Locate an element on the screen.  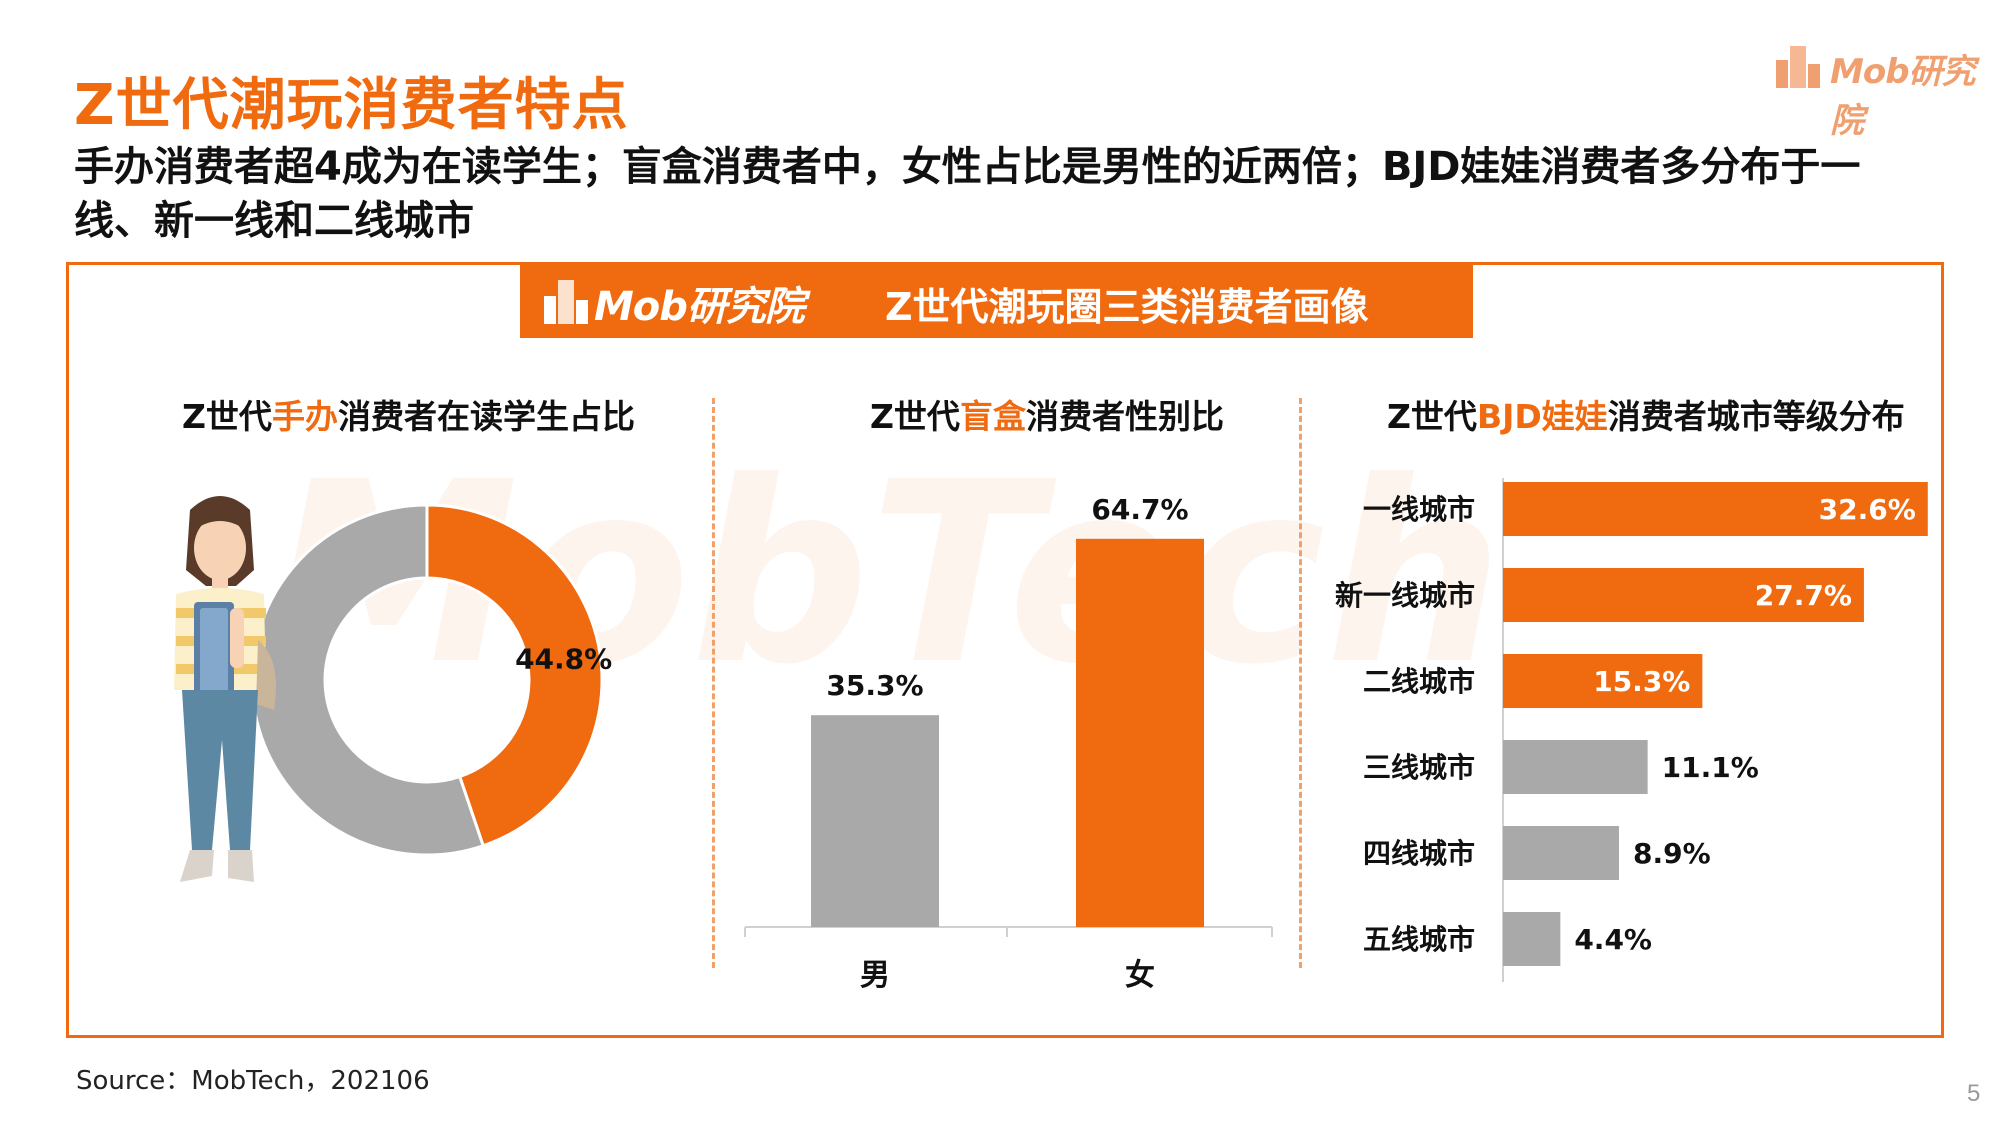
panel-divider-left is located at coordinates (713, 683).